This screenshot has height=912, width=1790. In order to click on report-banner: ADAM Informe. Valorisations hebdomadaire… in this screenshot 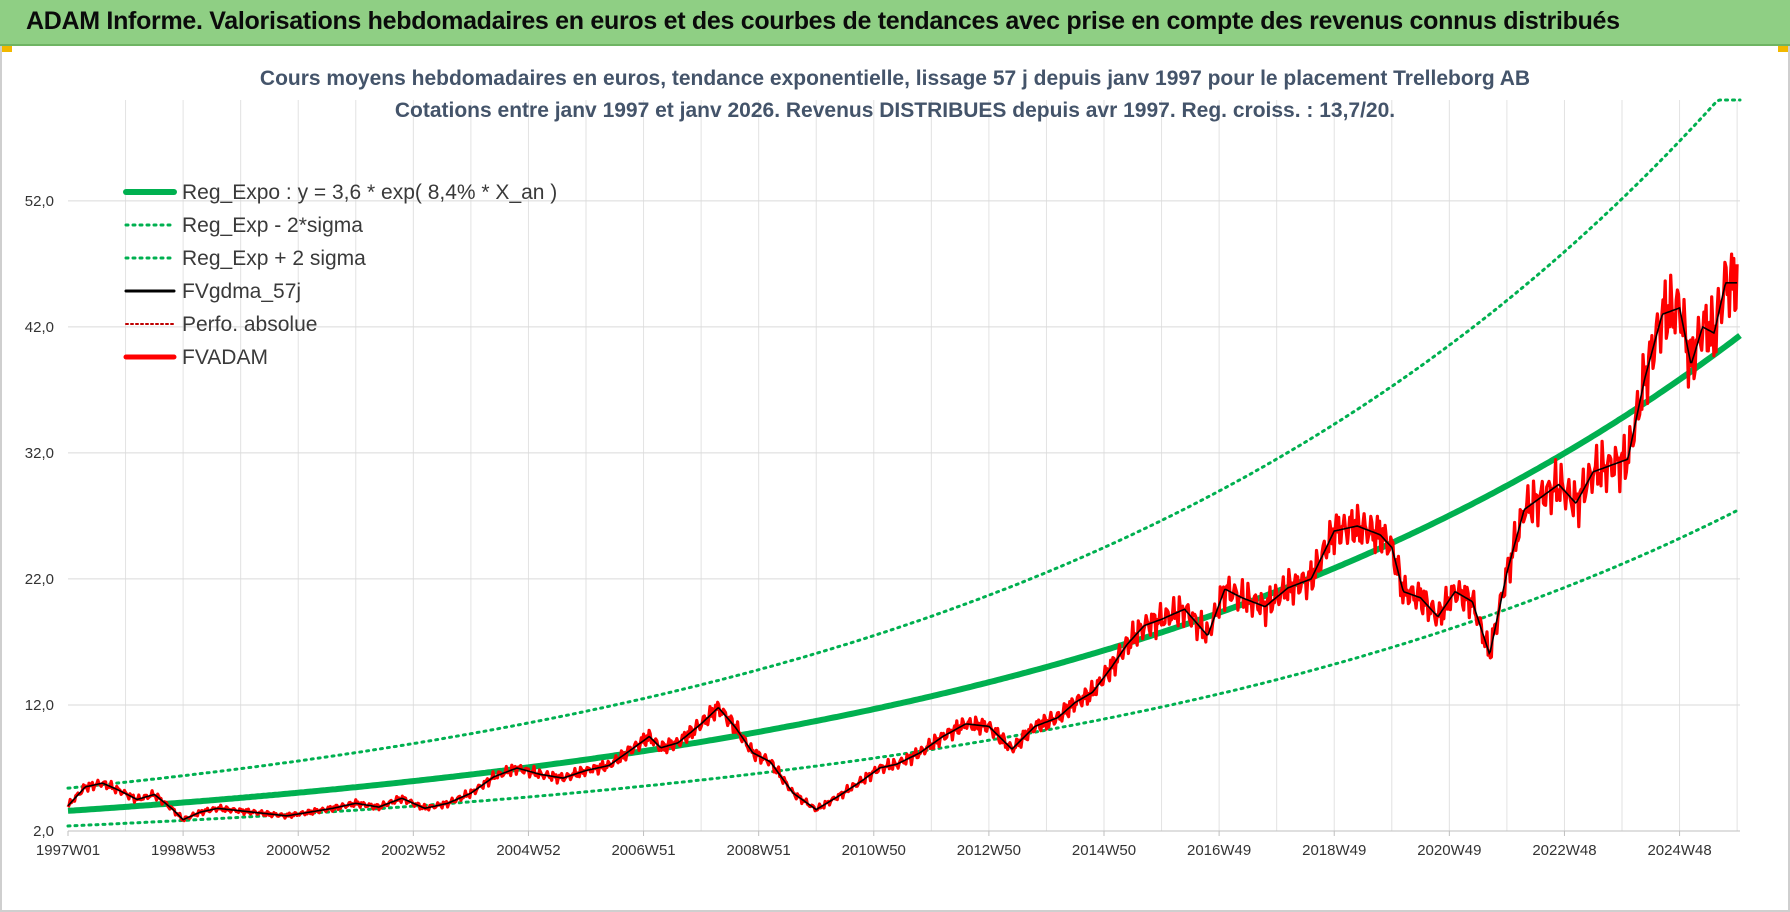, I will do `click(895, 23)`.